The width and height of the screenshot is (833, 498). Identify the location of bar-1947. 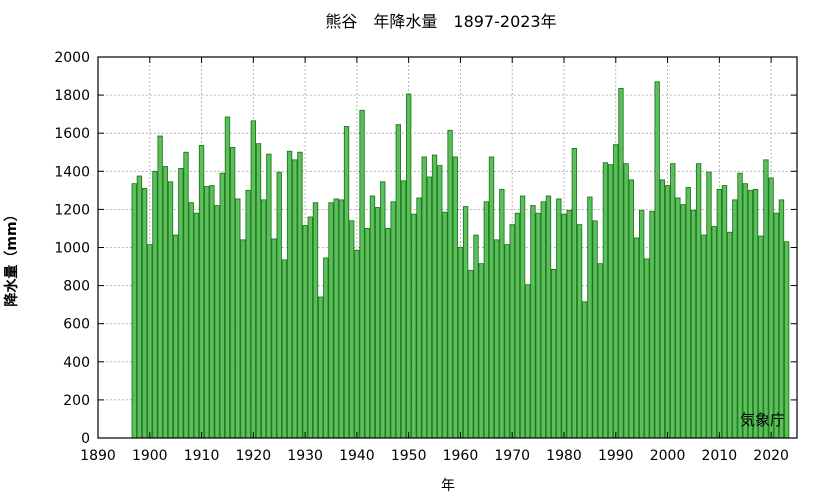
(393, 320).